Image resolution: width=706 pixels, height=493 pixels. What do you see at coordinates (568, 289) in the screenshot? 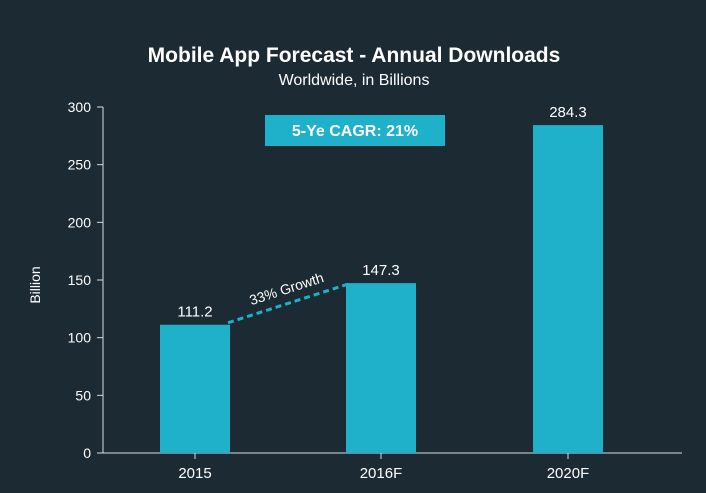
I see `bar-2020f` at bounding box center [568, 289].